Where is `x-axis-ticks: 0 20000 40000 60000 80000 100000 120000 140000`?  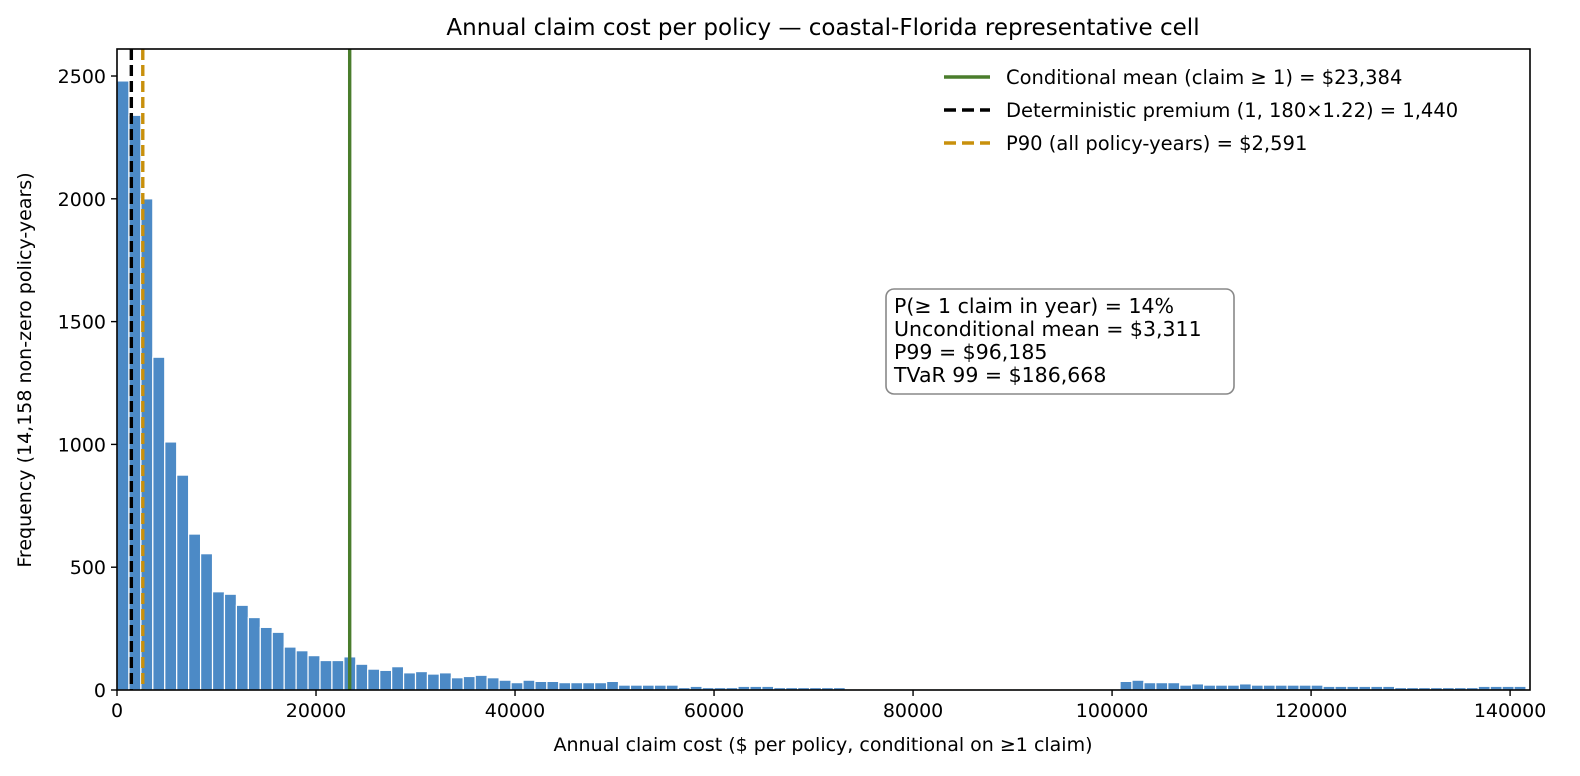 x-axis-ticks: 0 20000 40000 60000 80000 100000 120000 140000 is located at coordinates (828, 706).